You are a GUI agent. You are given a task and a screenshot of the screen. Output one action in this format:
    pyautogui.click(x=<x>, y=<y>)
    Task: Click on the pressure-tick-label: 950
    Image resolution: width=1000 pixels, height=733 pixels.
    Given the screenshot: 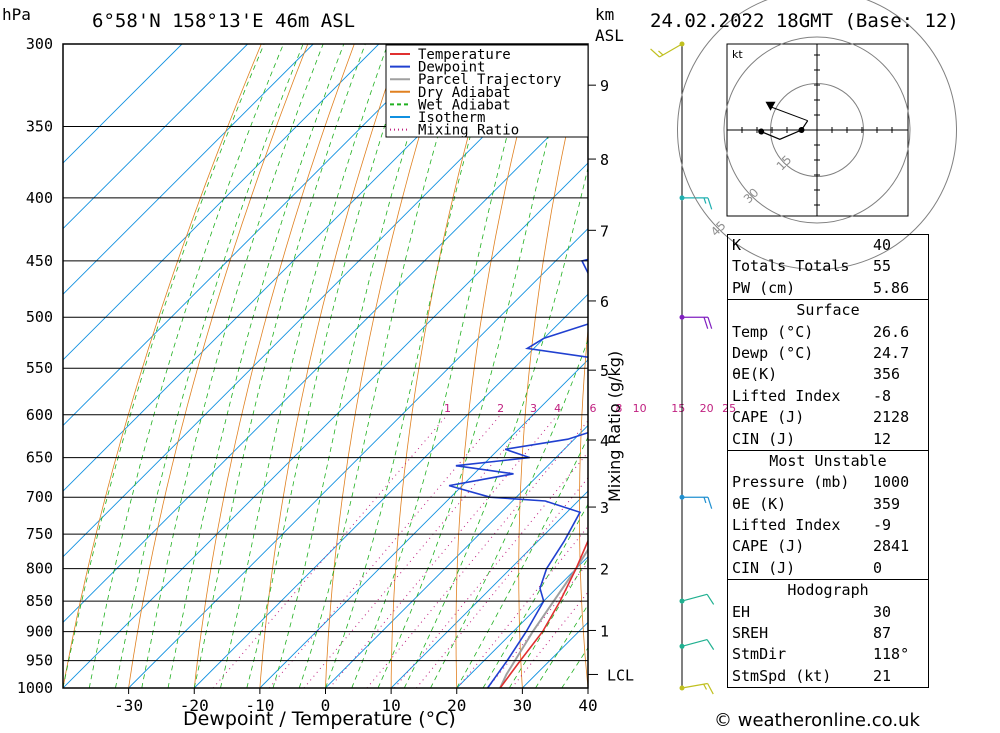 What is the action you would take?
    pyautogui.click(x=39, y=661)
    